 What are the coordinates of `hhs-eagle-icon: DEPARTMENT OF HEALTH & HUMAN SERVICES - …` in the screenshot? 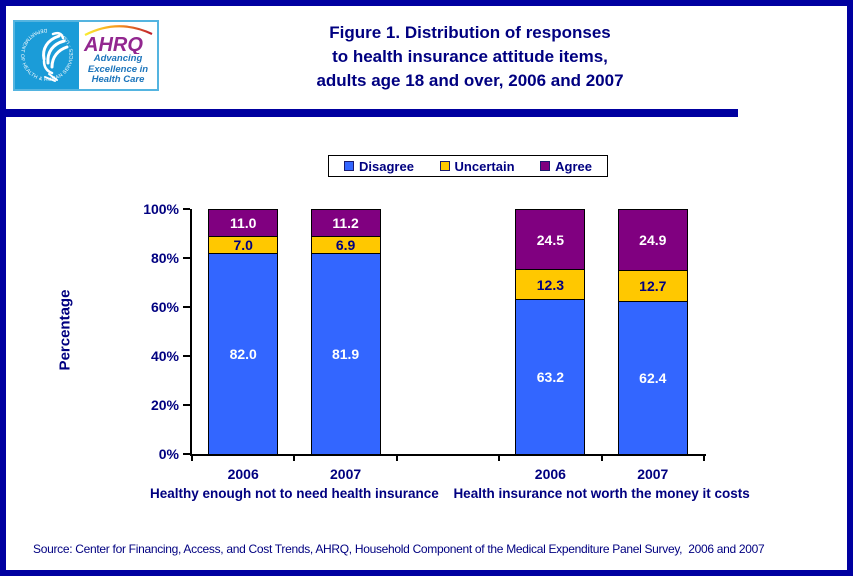 It's located at (47, 55).